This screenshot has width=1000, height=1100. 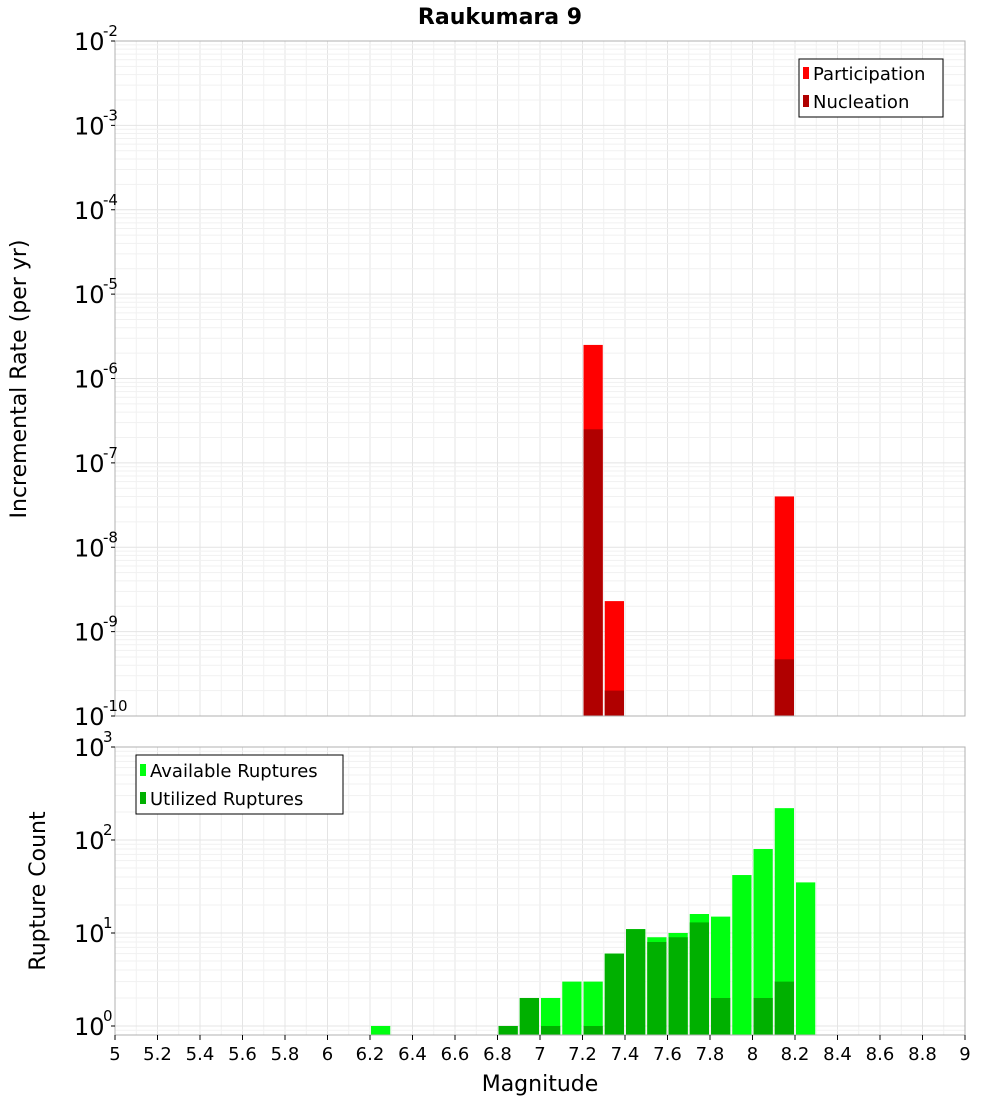 What do you see at coordinates (157, 1054) in the screenshot?
I see `x-tick-label: 5.2` at bounding box center [157, 1054].